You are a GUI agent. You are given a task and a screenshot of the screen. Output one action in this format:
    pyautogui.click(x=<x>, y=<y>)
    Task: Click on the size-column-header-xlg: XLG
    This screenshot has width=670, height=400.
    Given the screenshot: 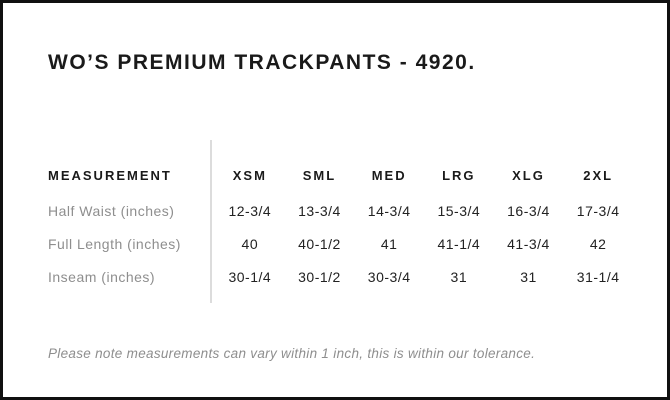 What is the action you would take?
    pyautogui.click(x=528, y=175)
    